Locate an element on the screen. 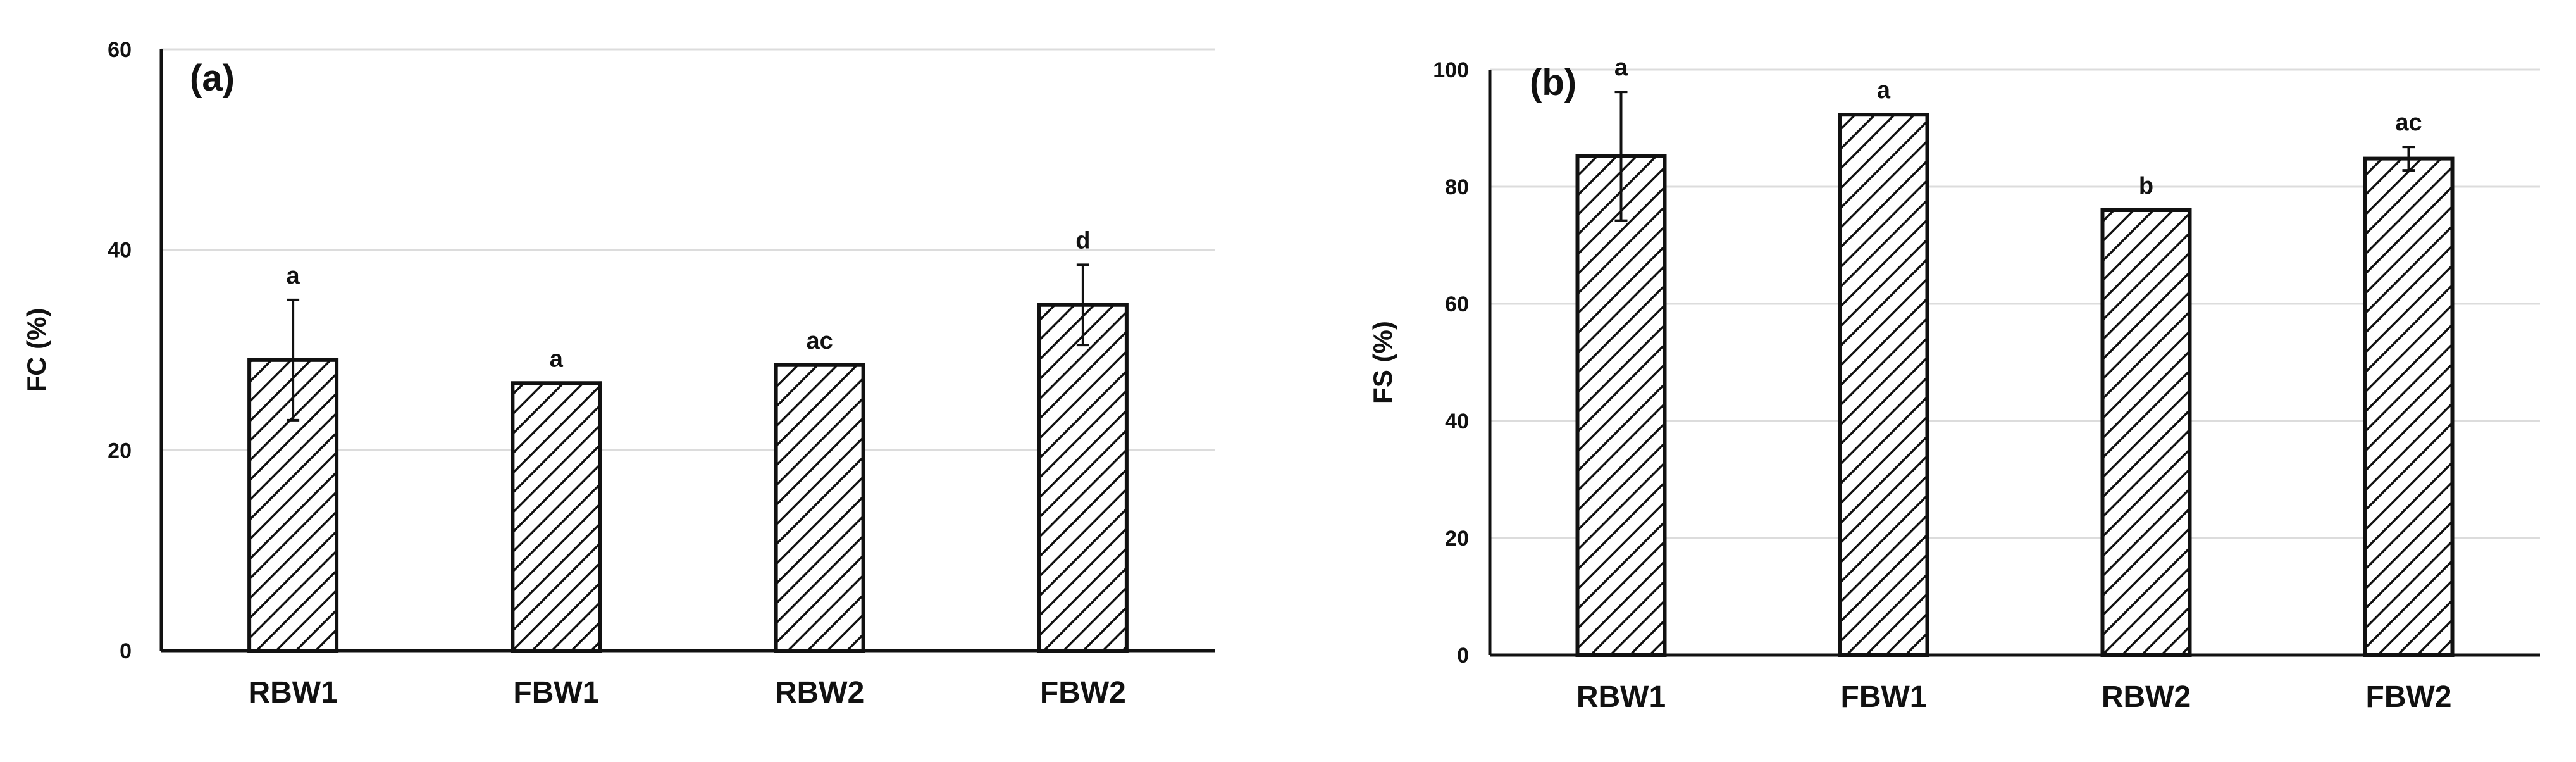  panel-label: (a) is located at coordinates (213, 78).